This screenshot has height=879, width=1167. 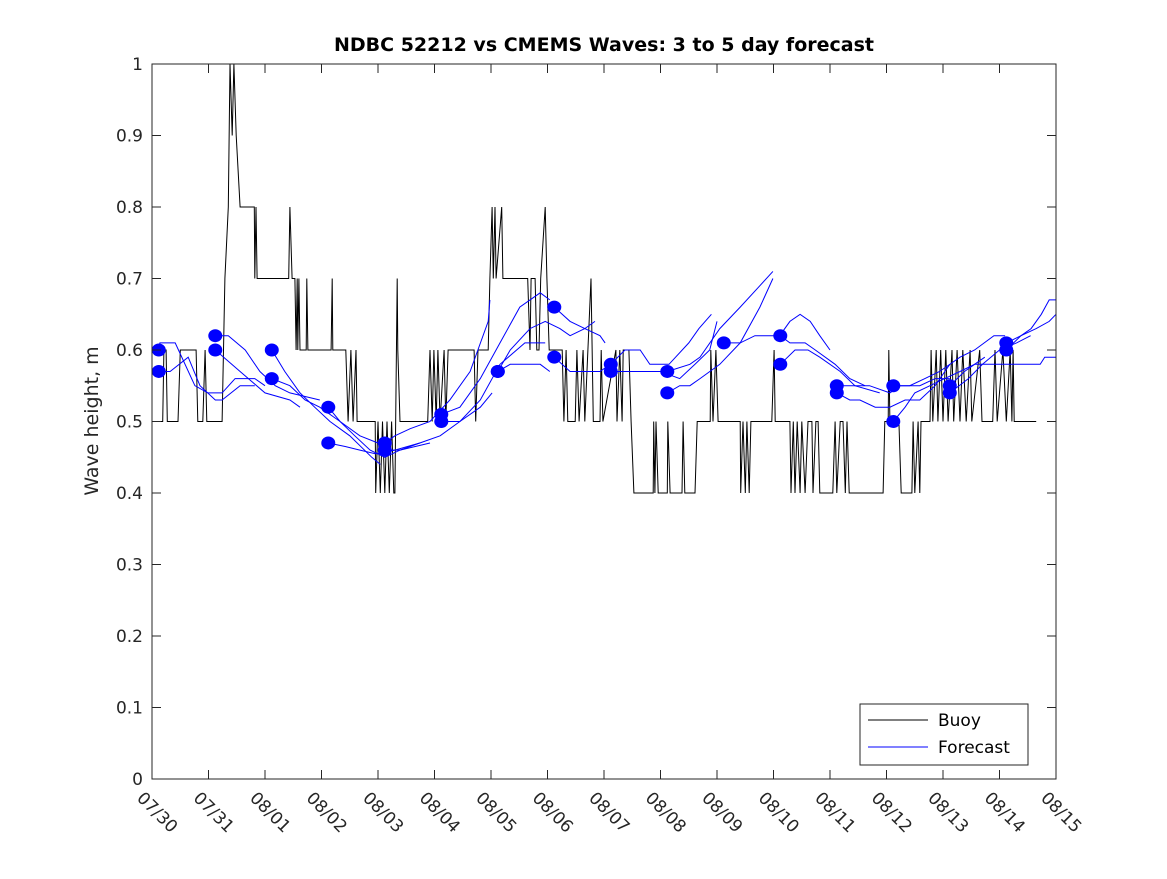 I want to click on legend-forecast-label: Forecast, so click(x=974, y=748).